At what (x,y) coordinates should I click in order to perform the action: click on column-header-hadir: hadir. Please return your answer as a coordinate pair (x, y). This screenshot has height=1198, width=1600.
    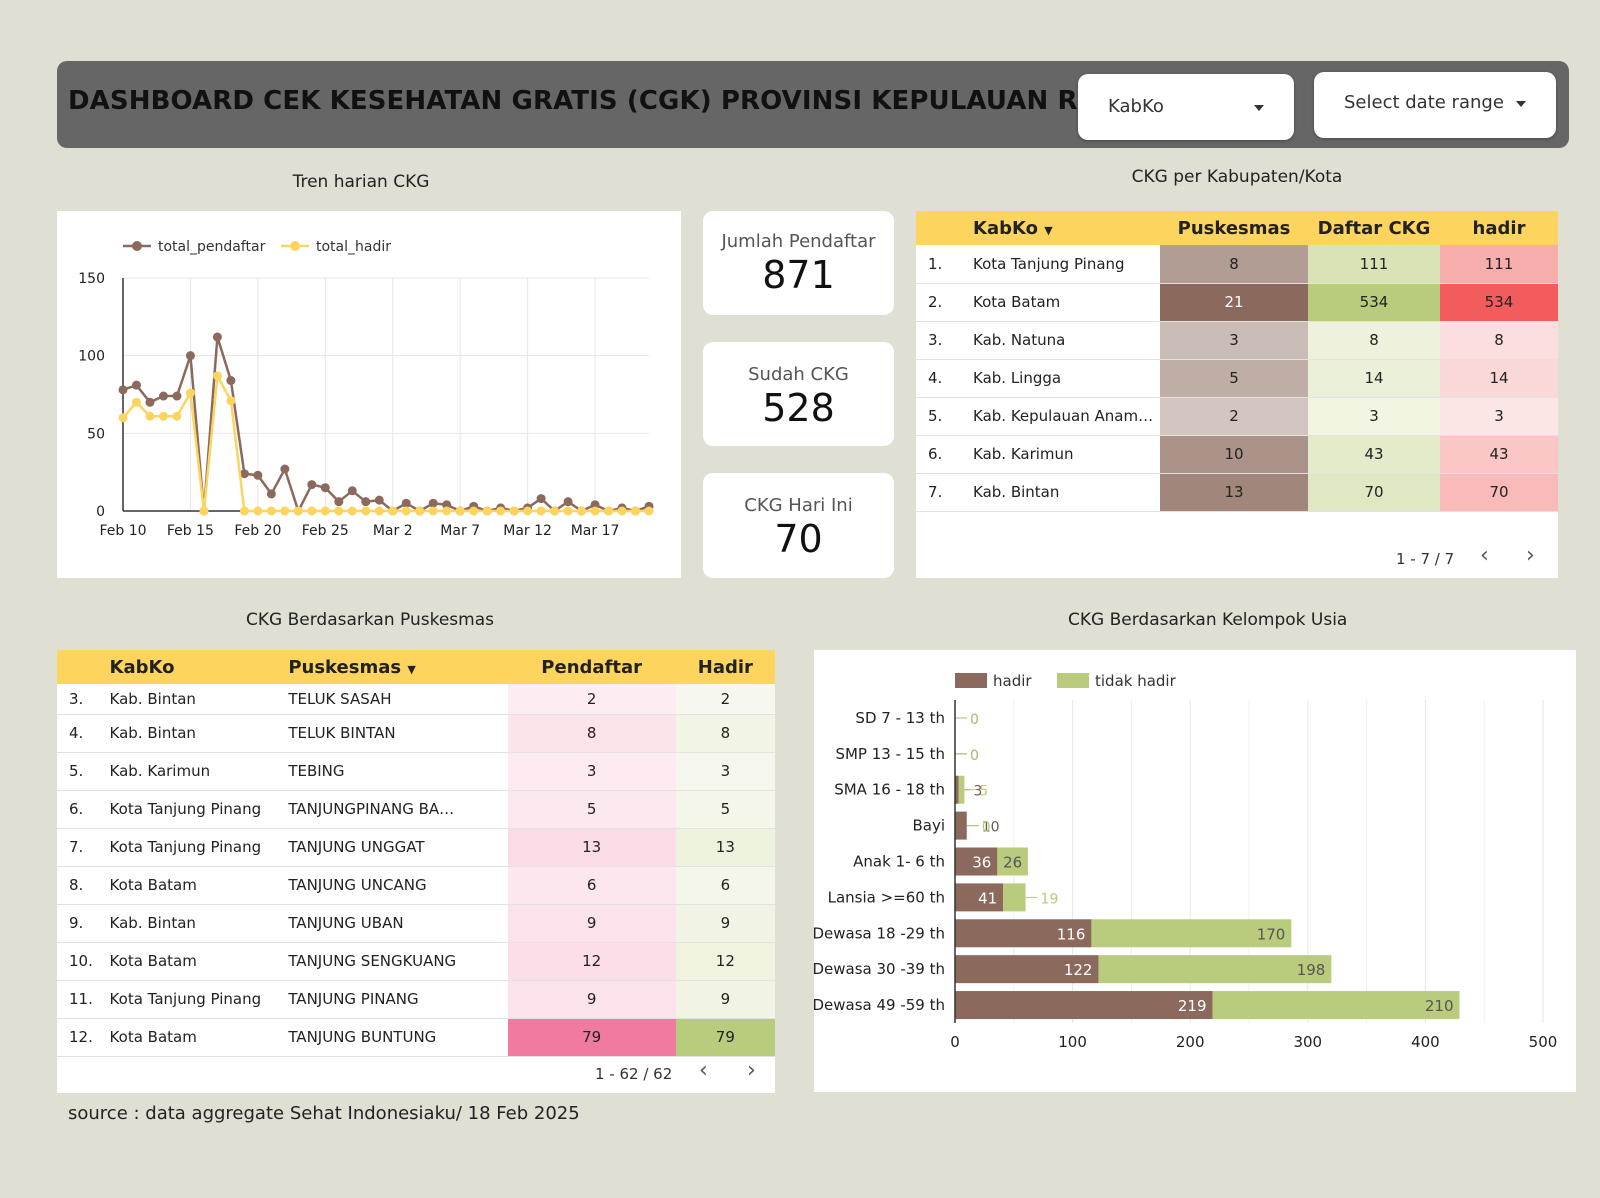
    Looking at the image, I should click on (1499, 228).